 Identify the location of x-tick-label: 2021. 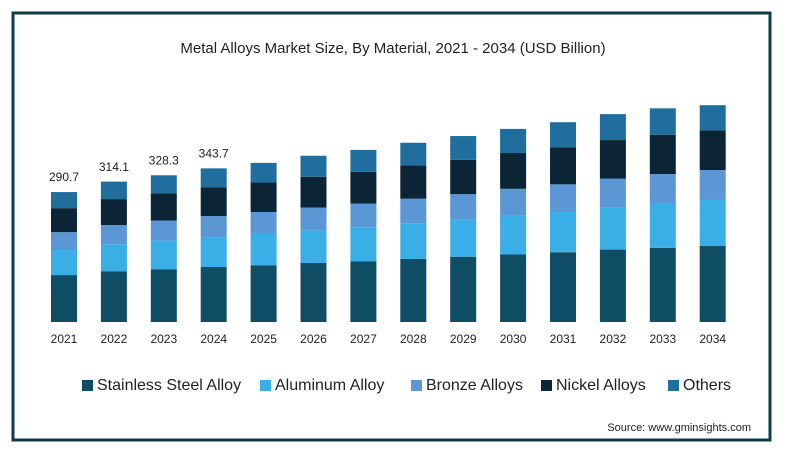
(64, 339).